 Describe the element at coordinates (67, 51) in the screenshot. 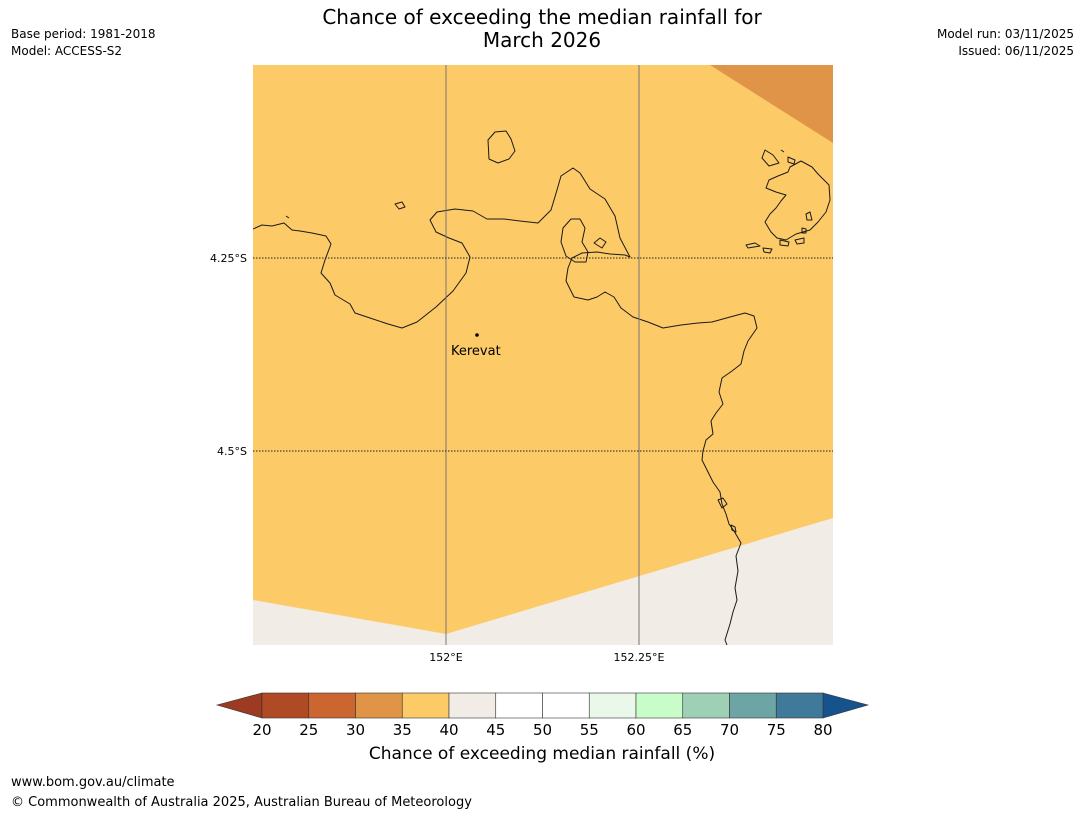

I see `model-name: Model: ACCESS-S2` at that location.